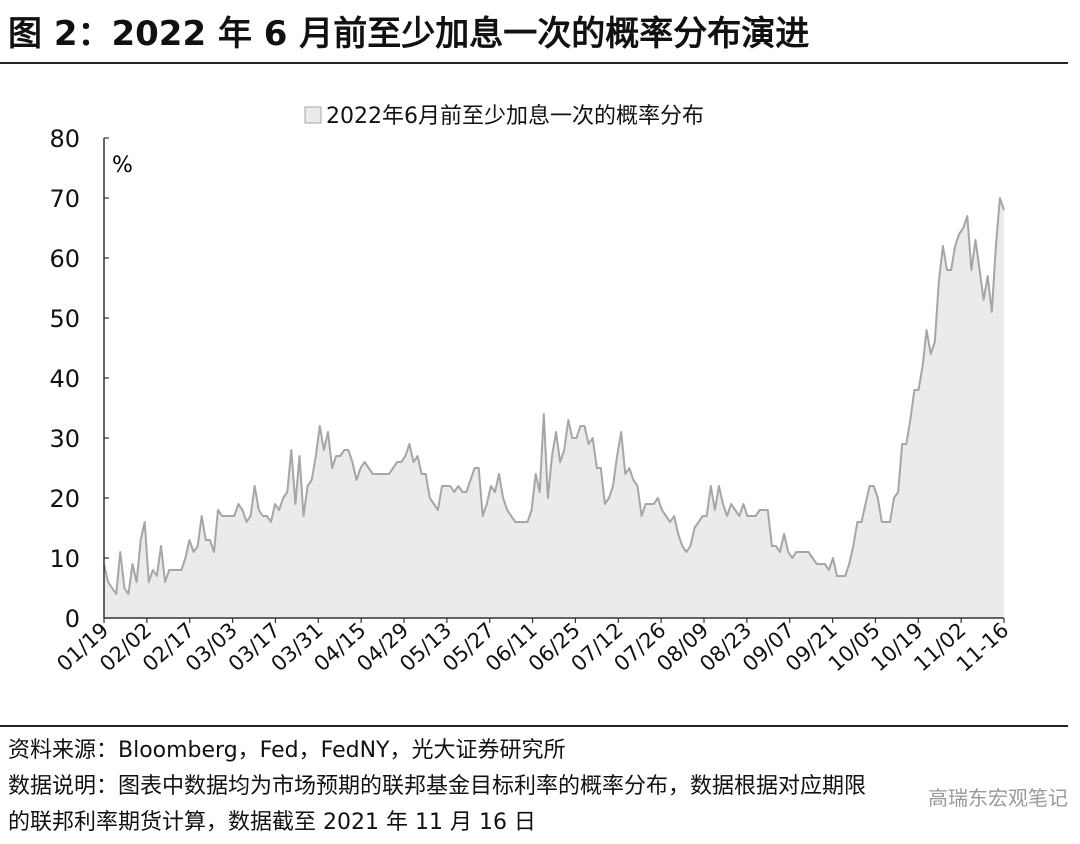 The width and height of the screenshot is (1080, 844). I want to click on legend-swatch, so click(313, 115).